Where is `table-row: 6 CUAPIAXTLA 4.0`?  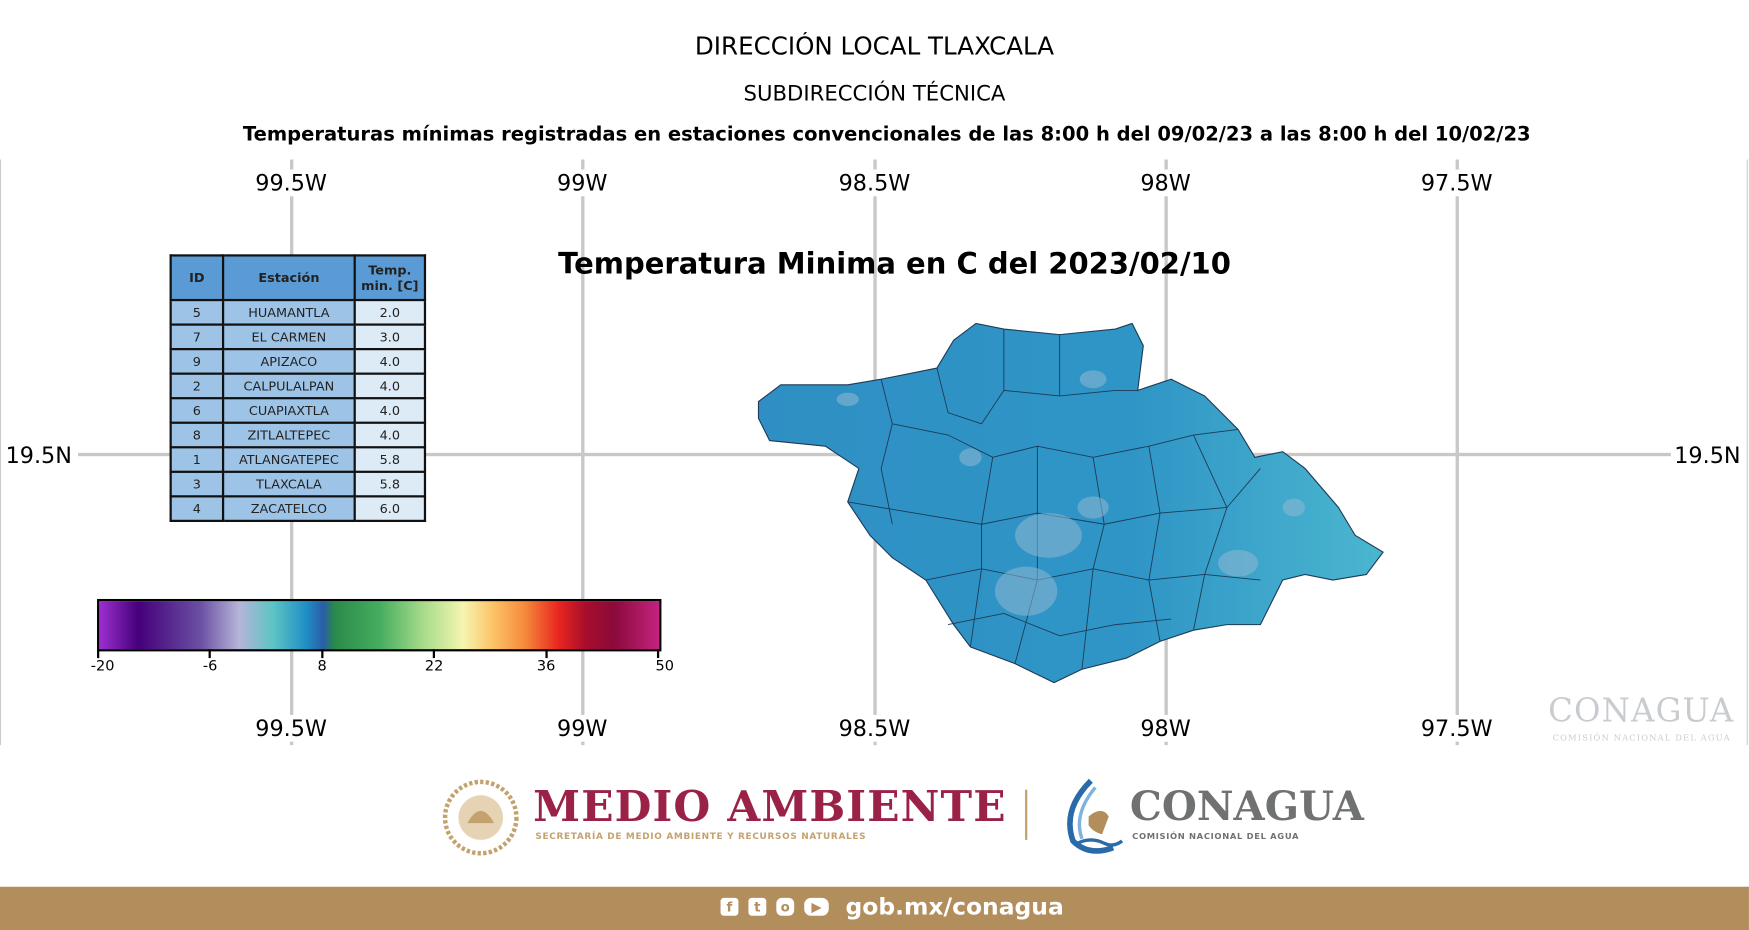
table-row: 6 CUAPIAXTLA 4.0 is located at coordinates (298, 410).